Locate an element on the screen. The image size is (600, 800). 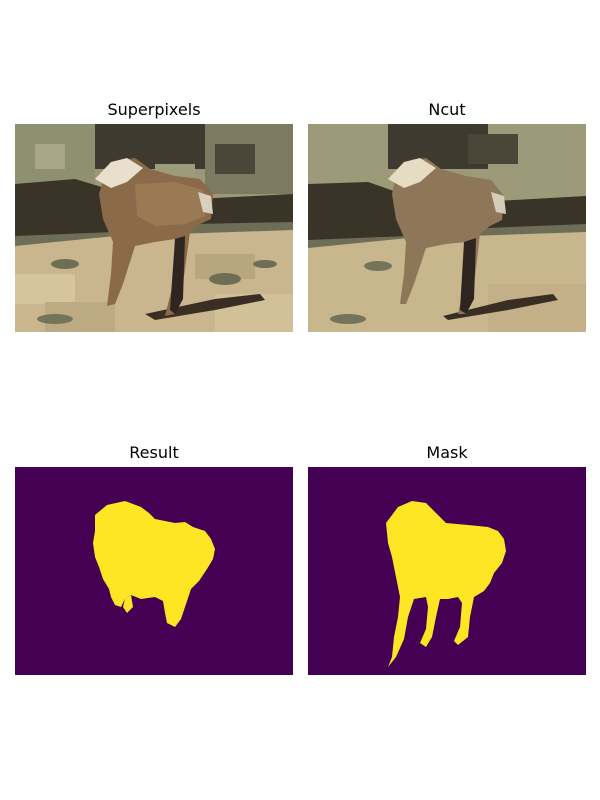
superpixels-title: Superpixels is located at coordinates (154, 109).